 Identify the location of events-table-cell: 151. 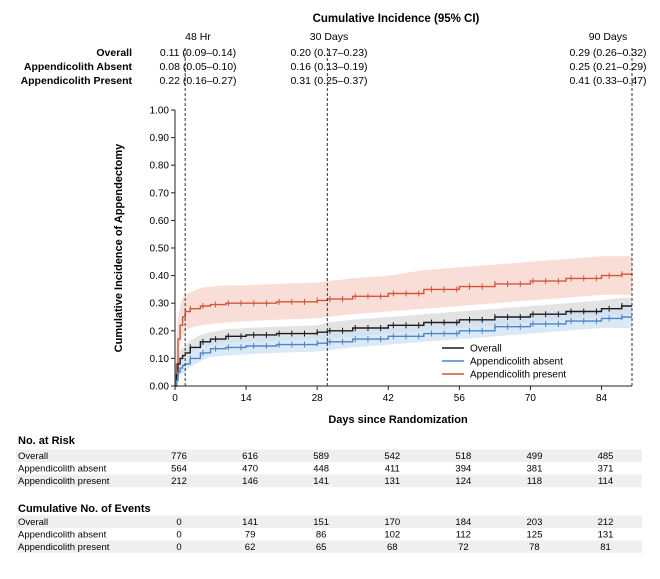
(321, 522).